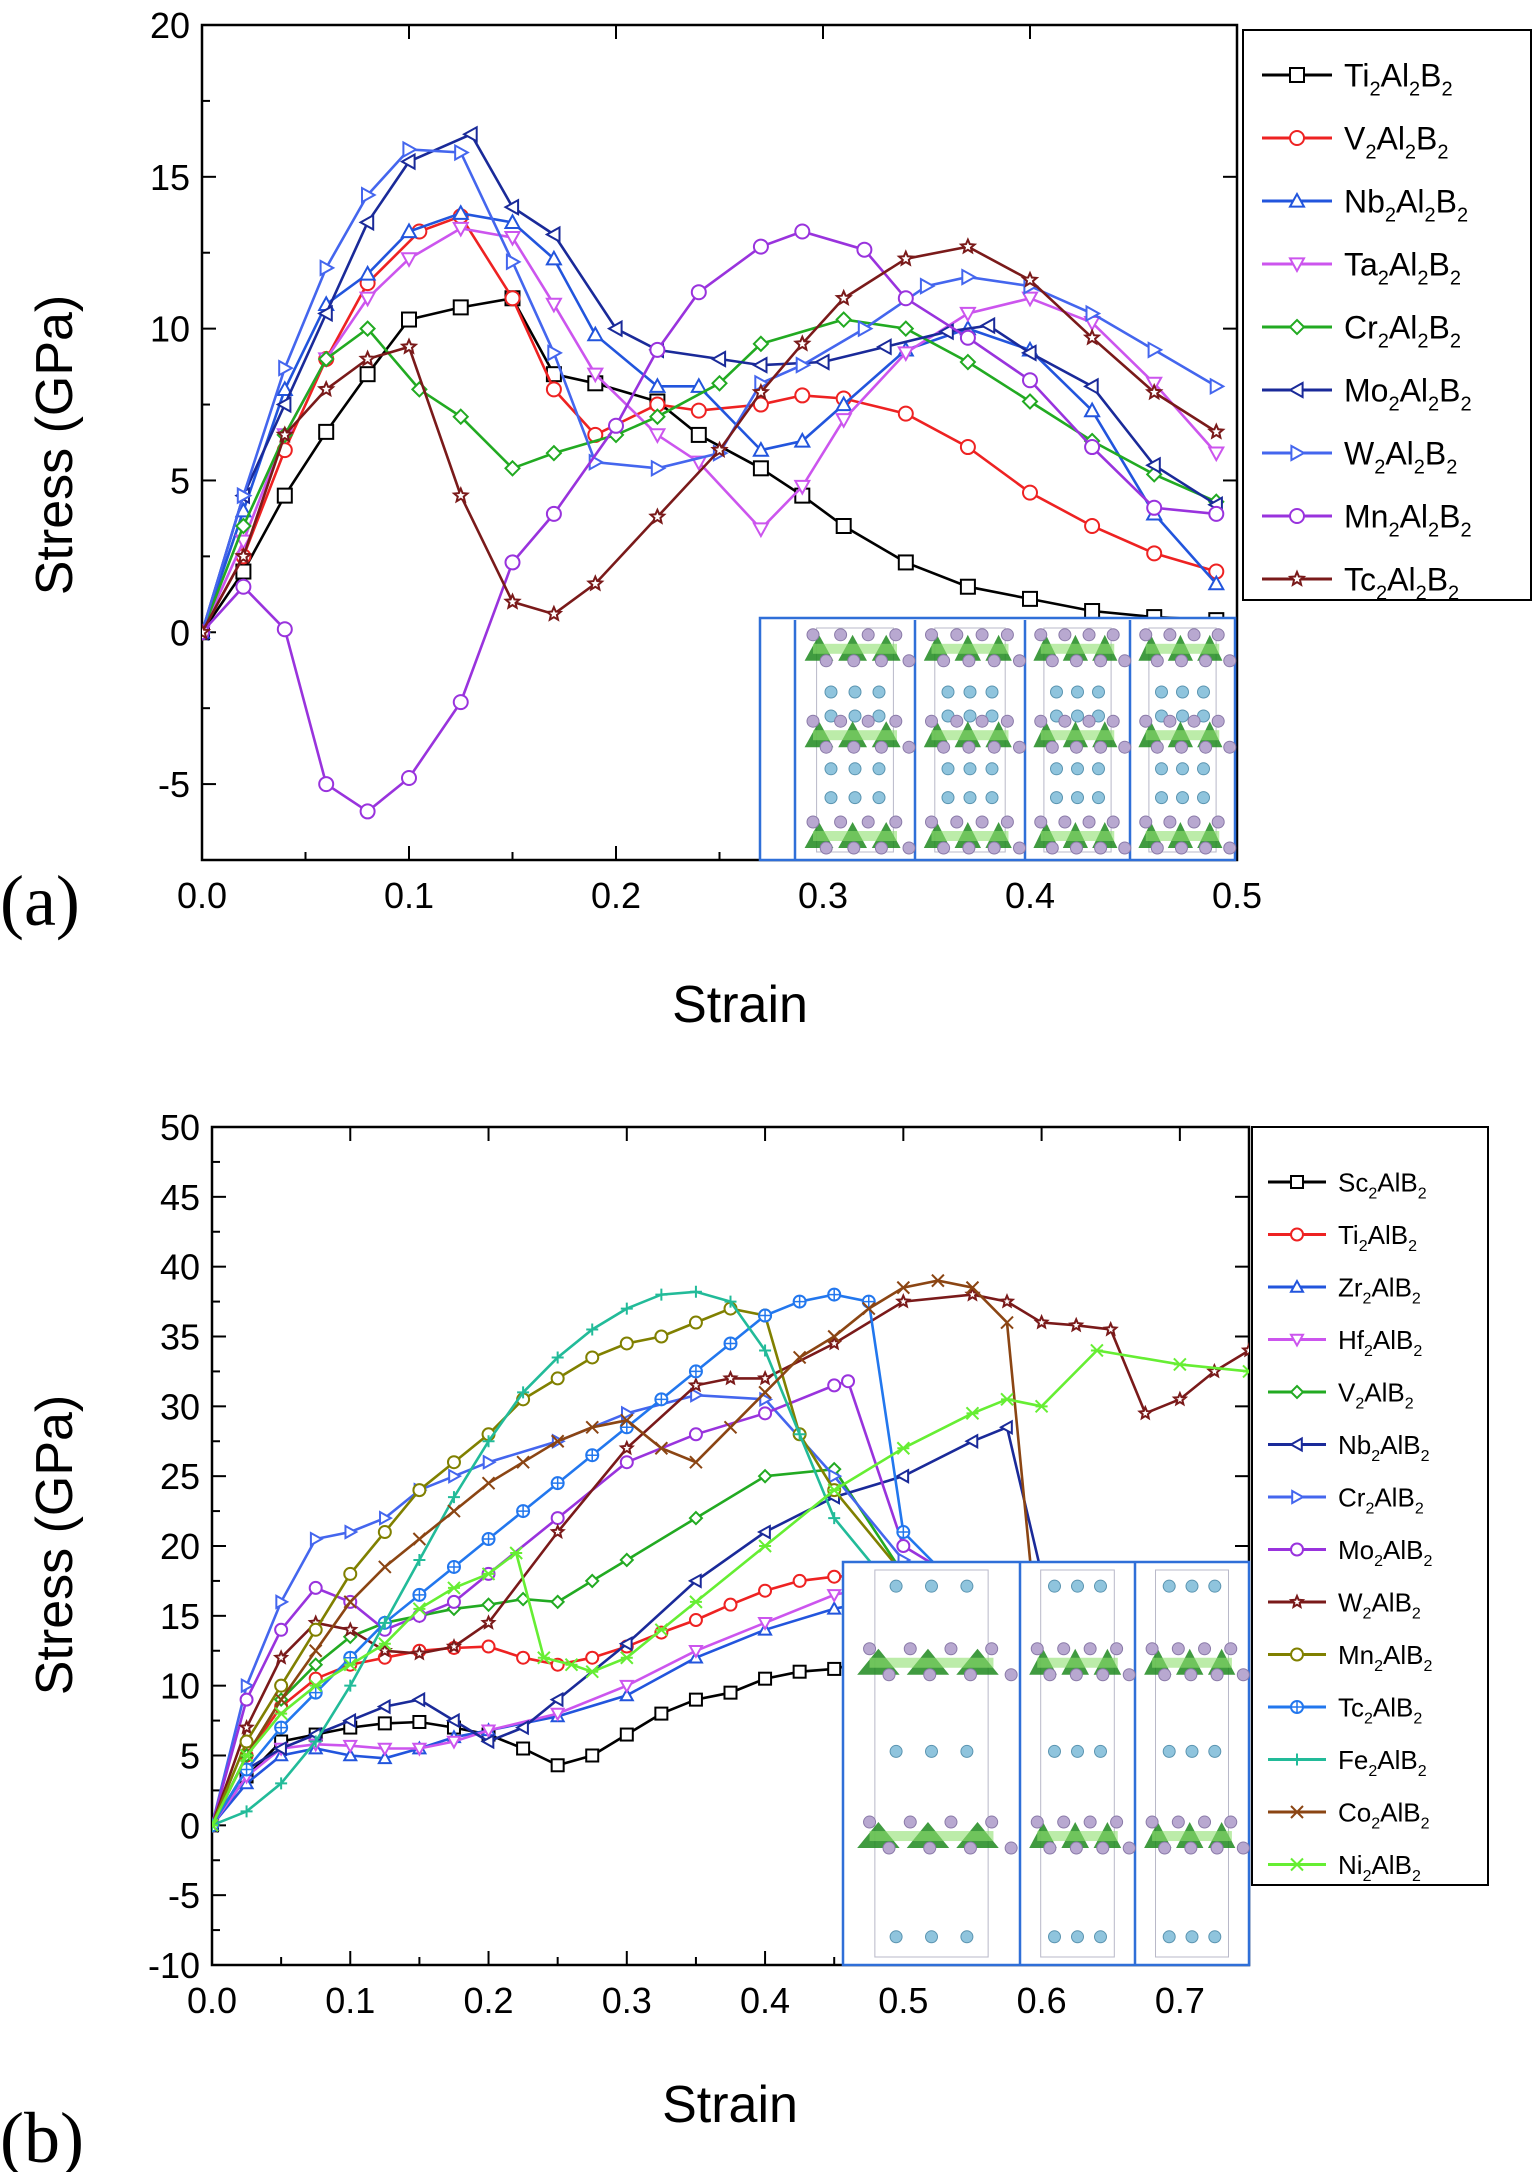  What do you see at coordinates (1380, 1709) in the screenshot?
I see `legend-label: Tc2AlB2` at bounding box center [1380, 1709].